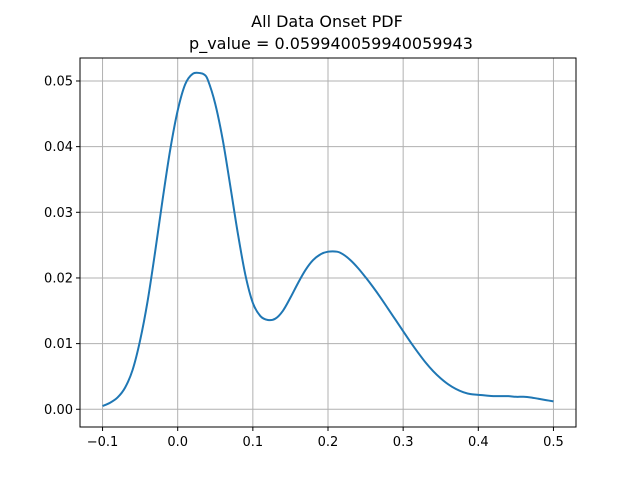 Image resolution: width=640 pixels, height=480 pixels. Describe the element at coordinates (103, 442) in the screenshot. I see `x-tick-label: −0.1` at that location.